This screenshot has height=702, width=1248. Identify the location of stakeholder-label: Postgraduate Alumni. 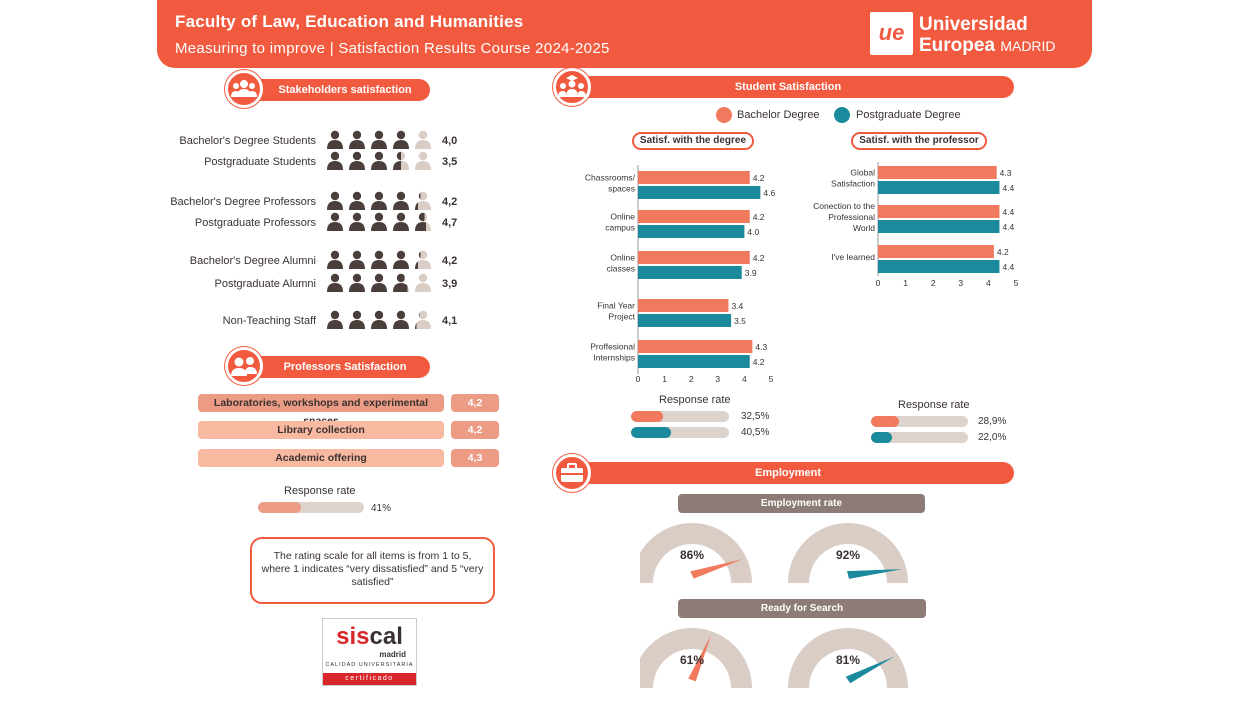
(265, 284).